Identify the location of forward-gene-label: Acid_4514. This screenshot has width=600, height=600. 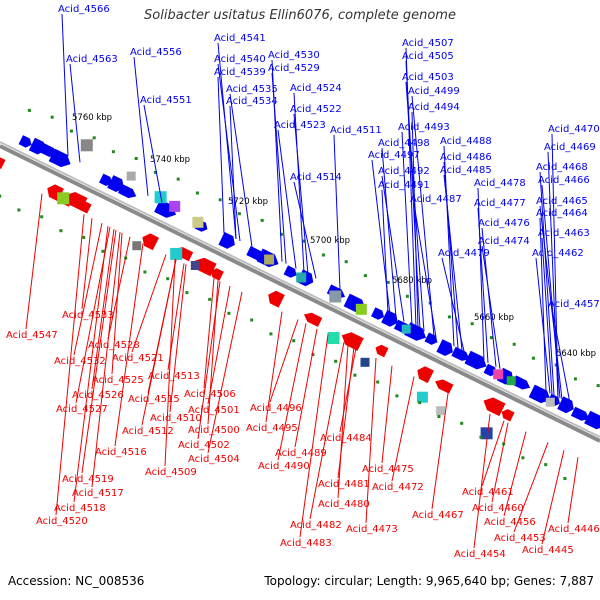
(316, 177).